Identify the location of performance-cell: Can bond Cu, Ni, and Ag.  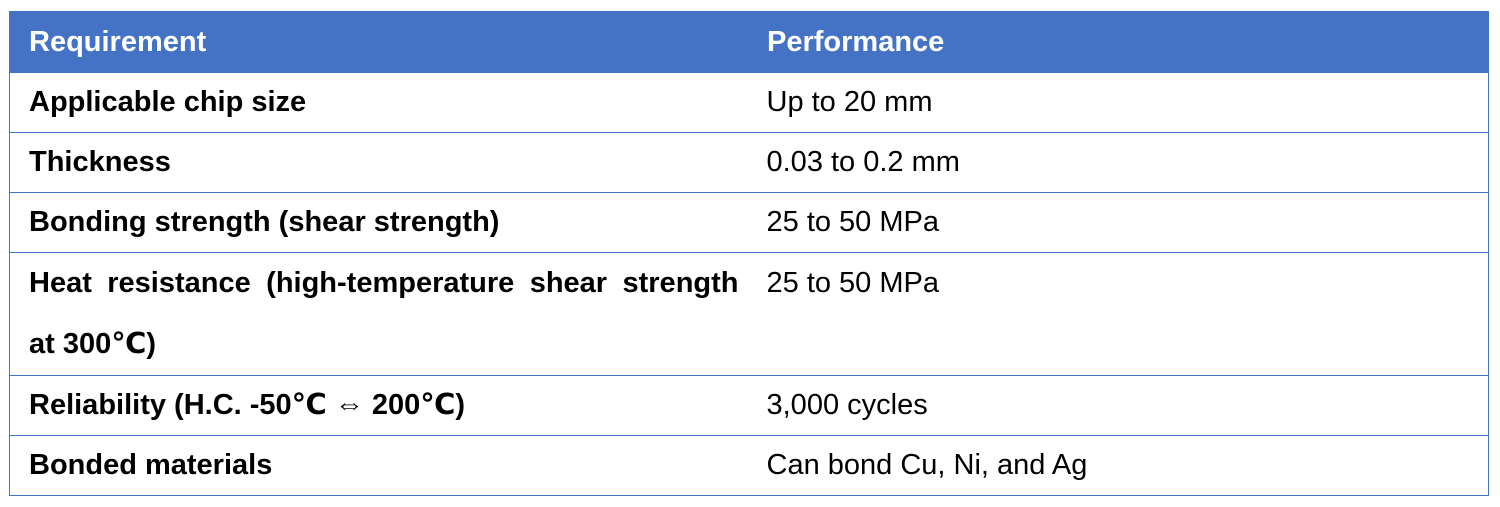
(1113, 465).